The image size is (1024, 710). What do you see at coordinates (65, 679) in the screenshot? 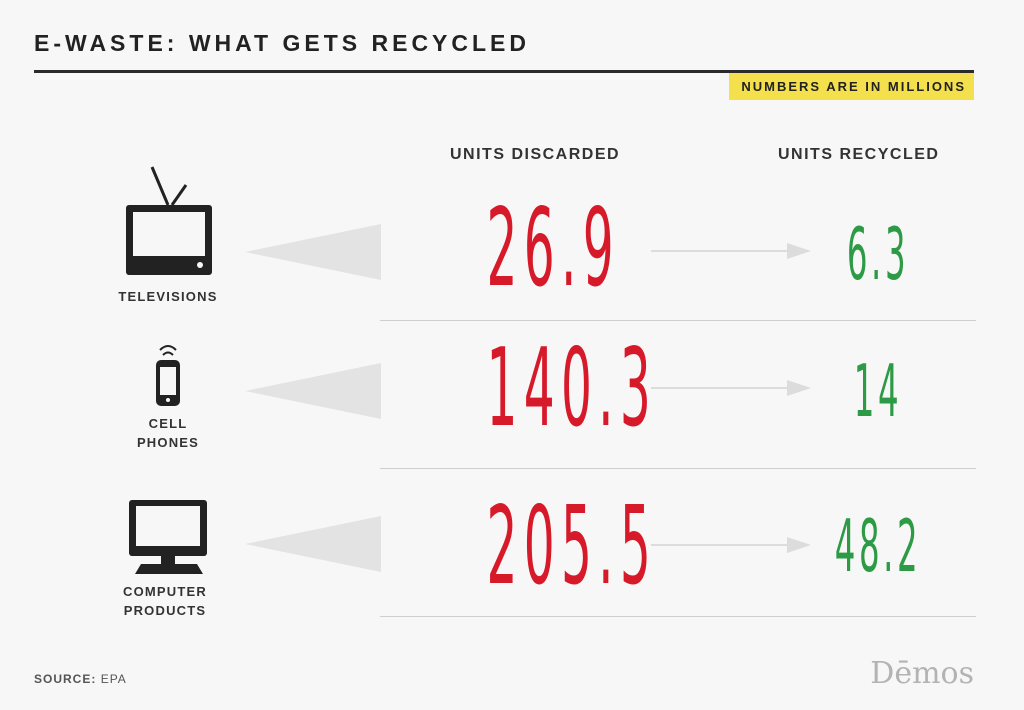
I see `source-label: SOURCE:` at bounding box center [65, 679].